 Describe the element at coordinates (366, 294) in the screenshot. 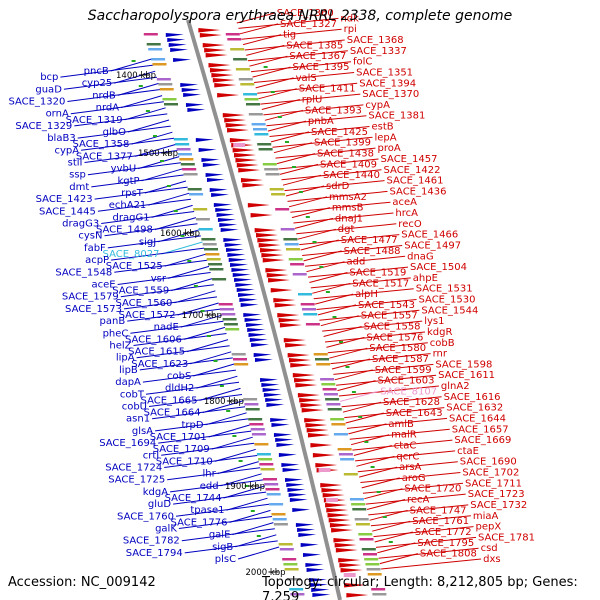

I see `gene-label: alpH` at that location.